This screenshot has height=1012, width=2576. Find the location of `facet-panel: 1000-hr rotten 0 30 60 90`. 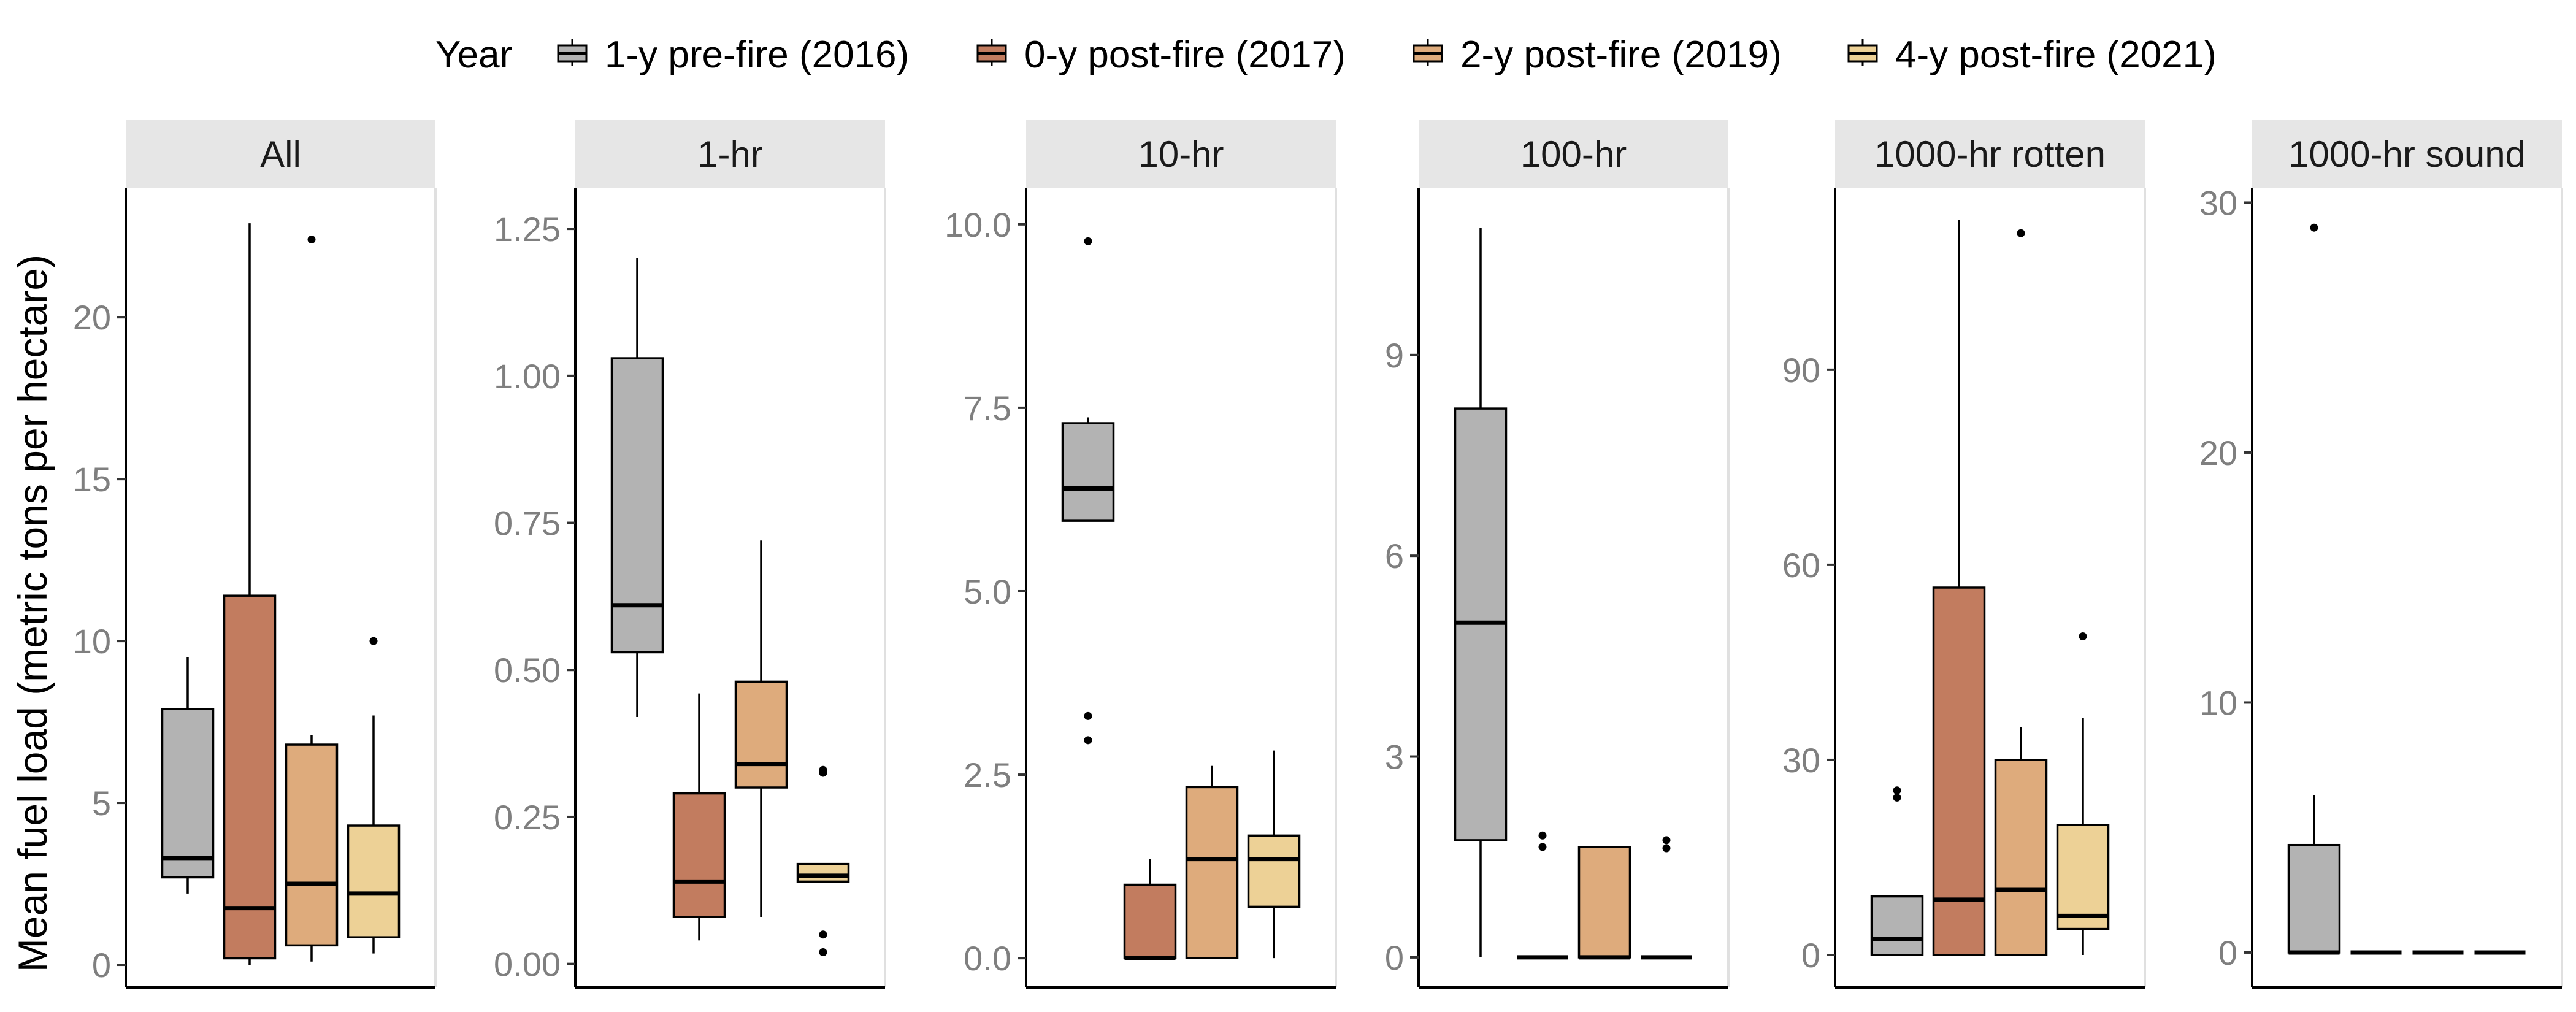

facet-panel: 1000-hr rotten 0 30 60 90 is located at coordinates (1964, 554).